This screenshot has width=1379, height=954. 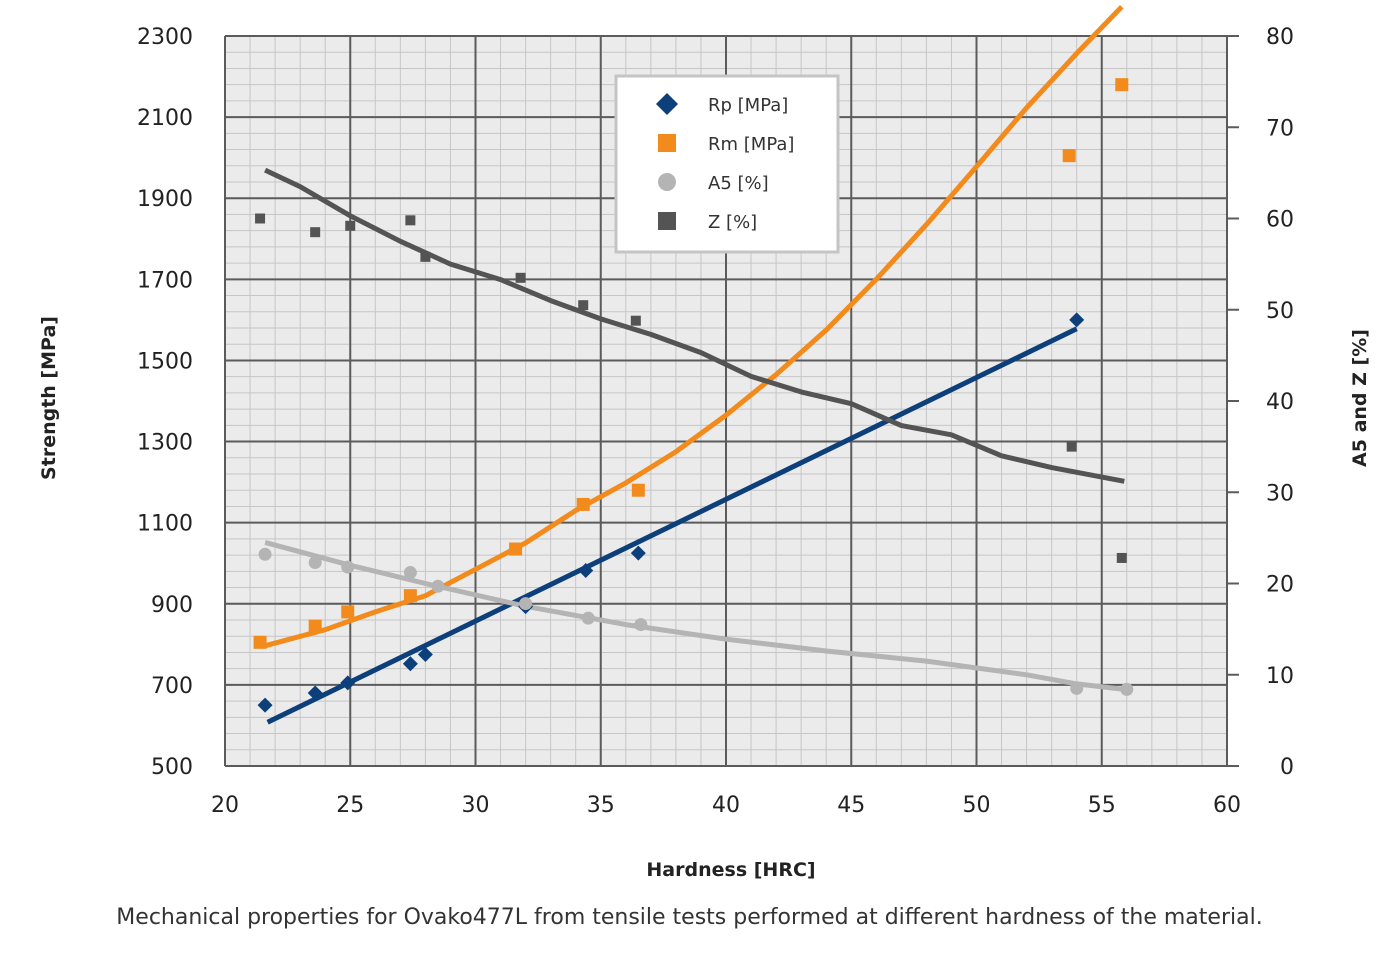 What do you see at coordinates (172, 767) in the screenshot?
I see `y-tick-label: 500` at bounding box center [172, 767].